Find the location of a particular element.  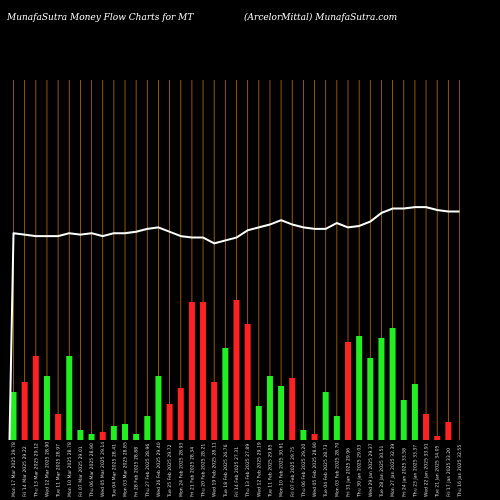

x-tick-label: Mon 17 Mar 2025 29.78 is located at coordinates (14, 469).